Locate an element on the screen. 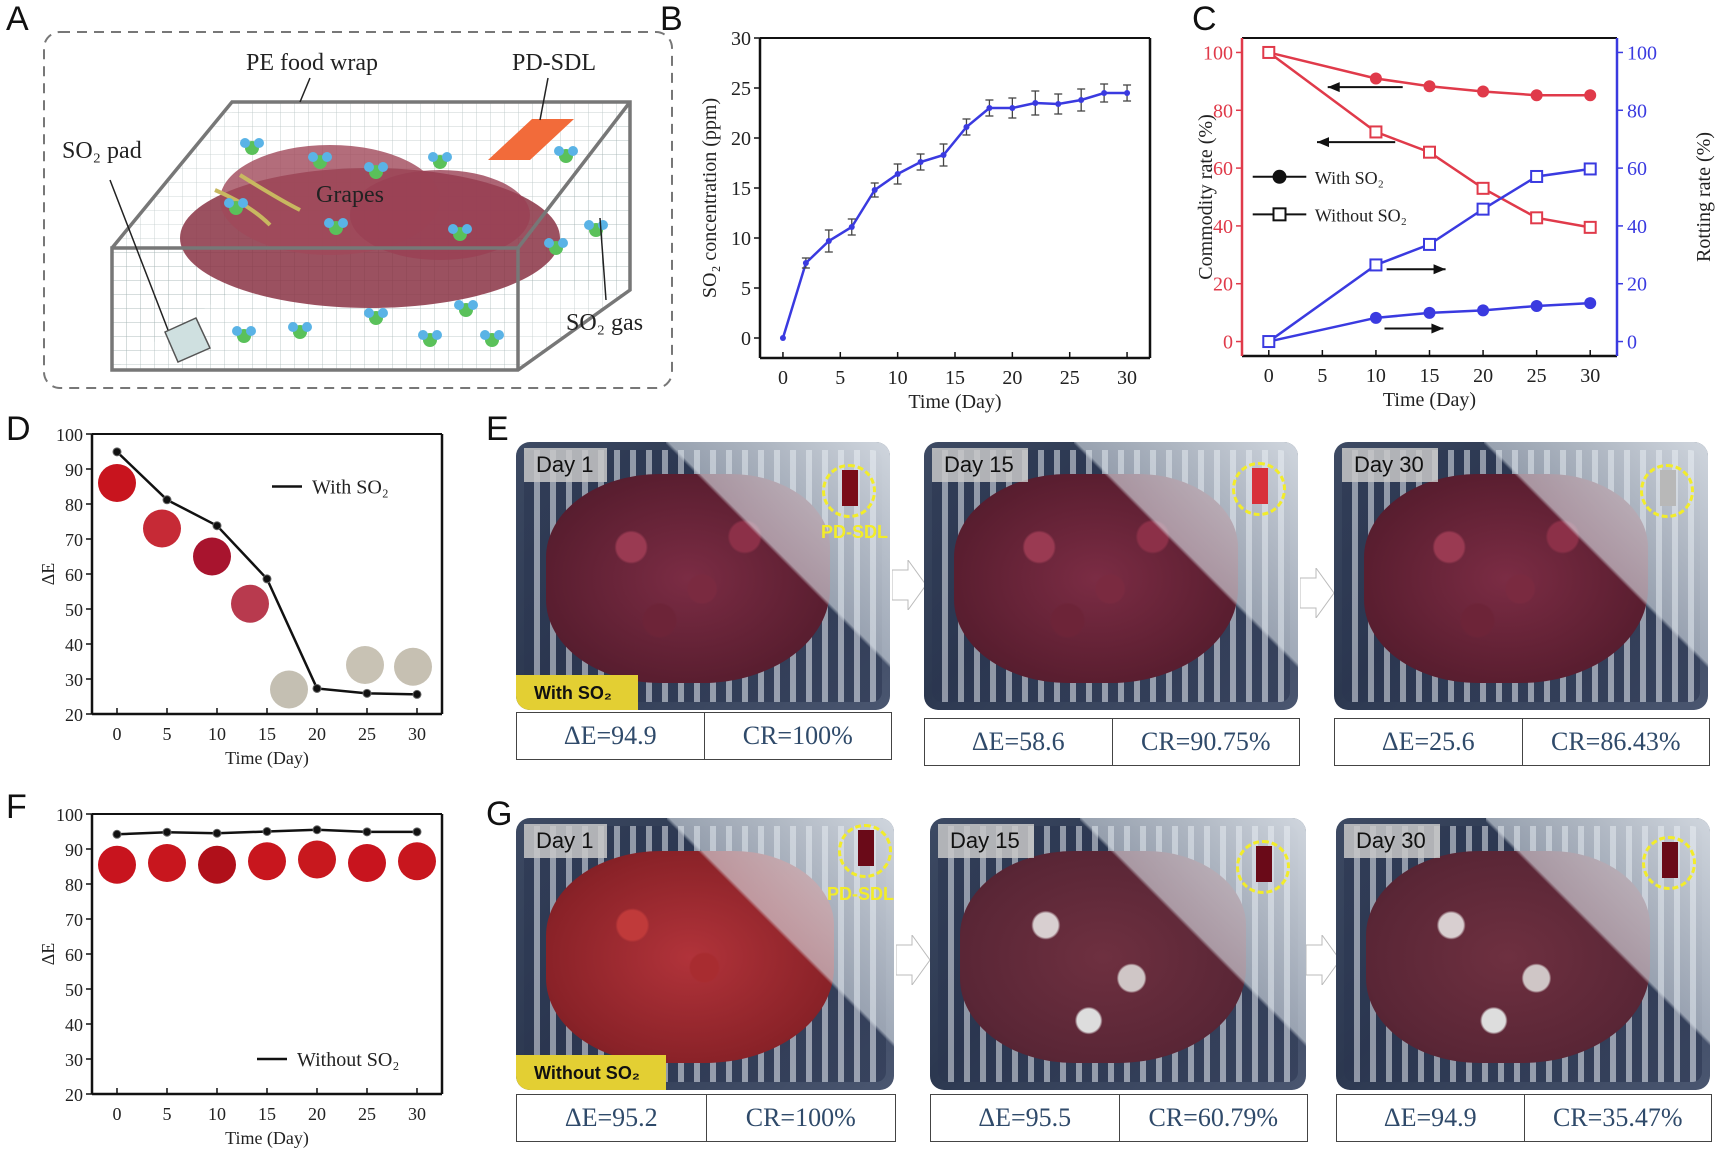  y-tick-label: 50 is located at coordinates (74, 990).